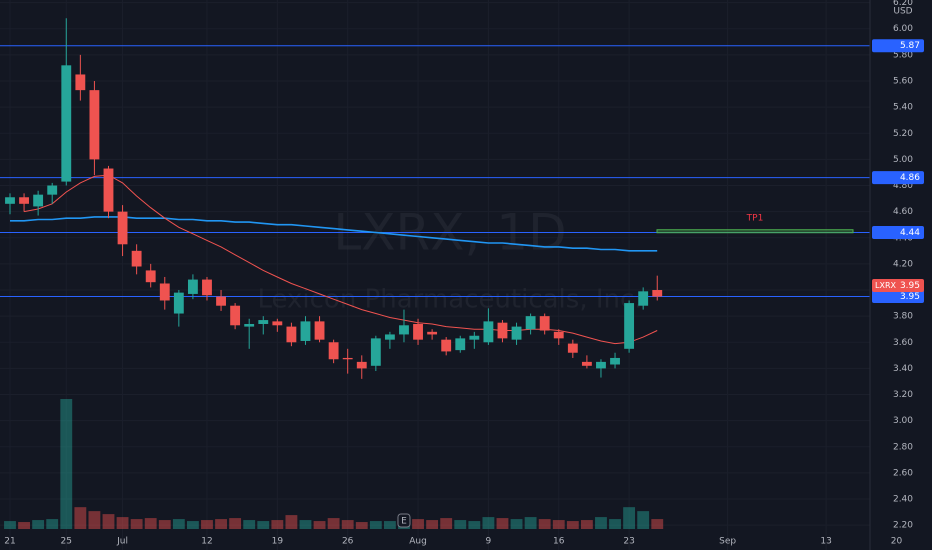 Image resolution: width=932 pixels, height=550 pixels. What do you see at coordinates (910, 178) in the screenshot?
I see `level-label: 4.86` at bounding box center [910, 178].